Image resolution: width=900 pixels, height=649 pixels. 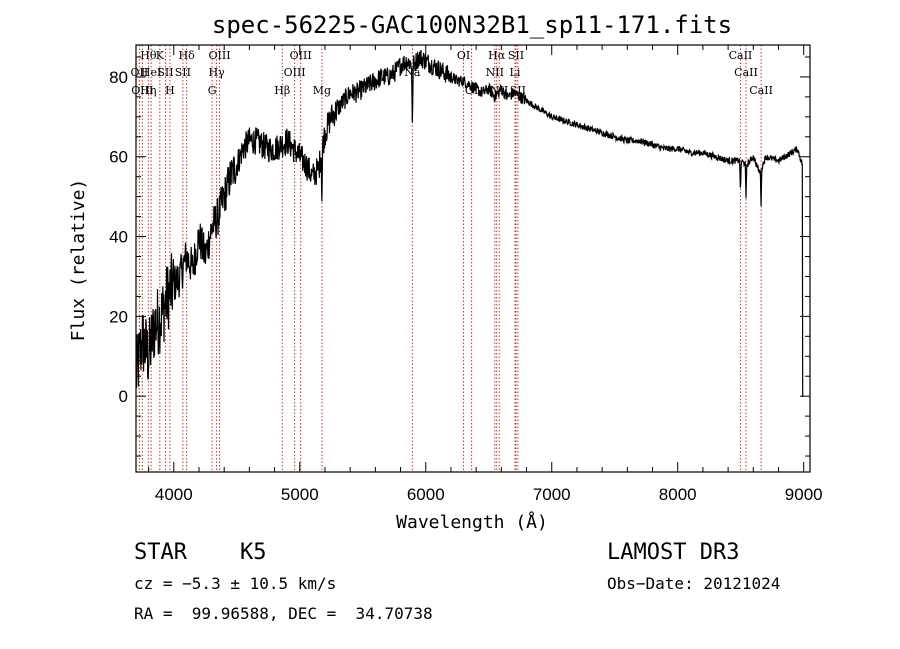 I want to click on reference-line-label: HeI, so click(x=151, y=72).